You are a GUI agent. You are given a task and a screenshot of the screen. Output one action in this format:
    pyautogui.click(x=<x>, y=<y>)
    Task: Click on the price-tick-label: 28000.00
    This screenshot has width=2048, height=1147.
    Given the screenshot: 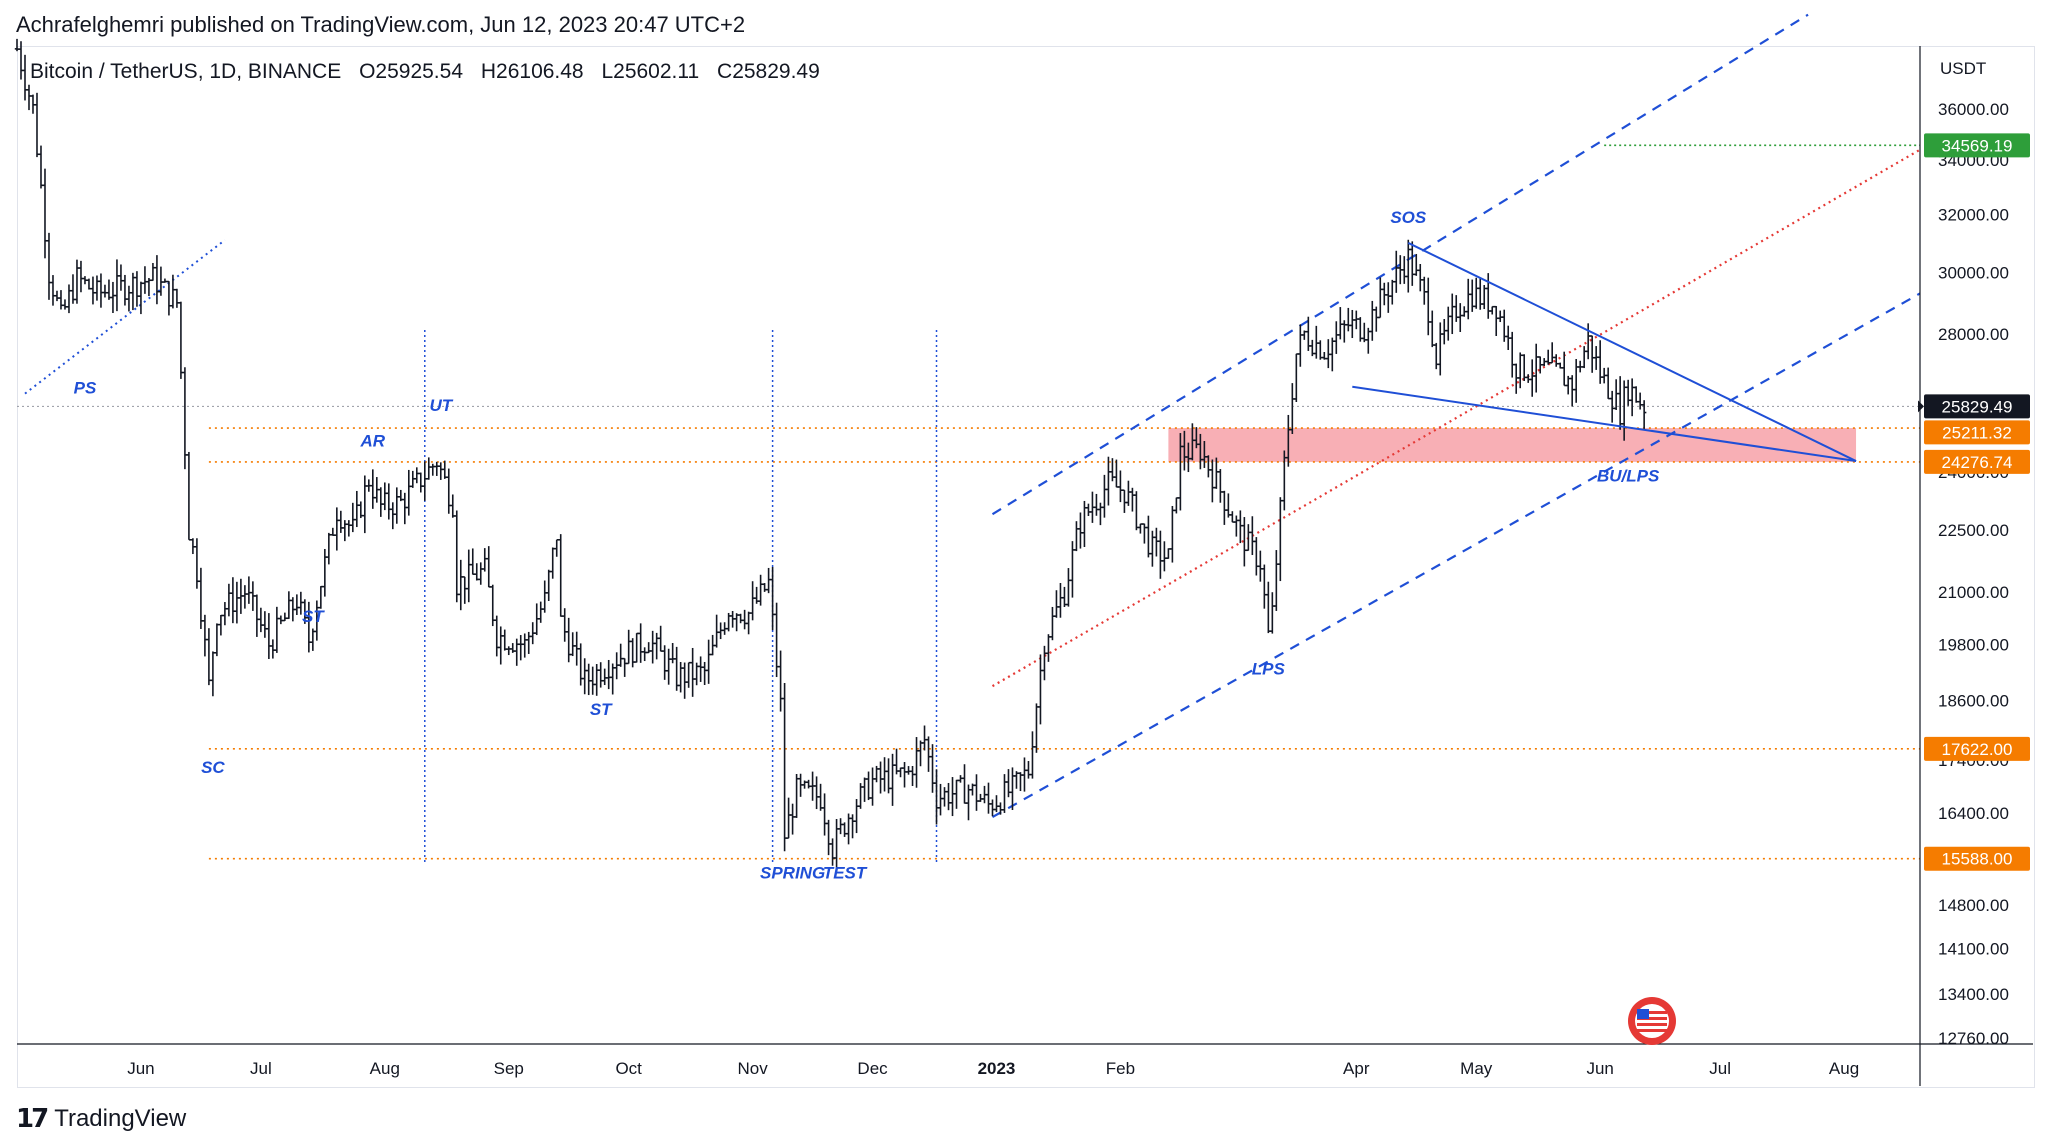 What is the action you would take?
    pyautogui.click(x=1973, y=334)
    